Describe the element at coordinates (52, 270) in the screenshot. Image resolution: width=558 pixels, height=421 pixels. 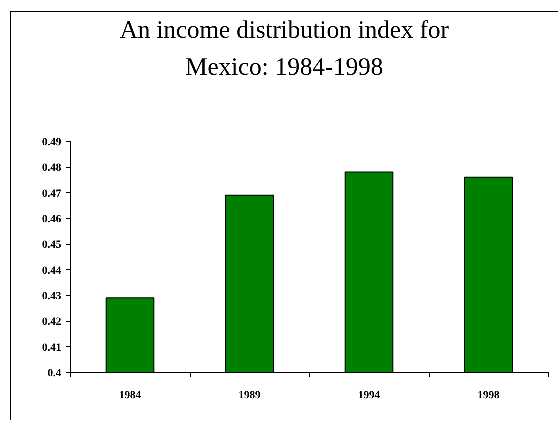
I see `y-tick-label: 0.44` at that location.